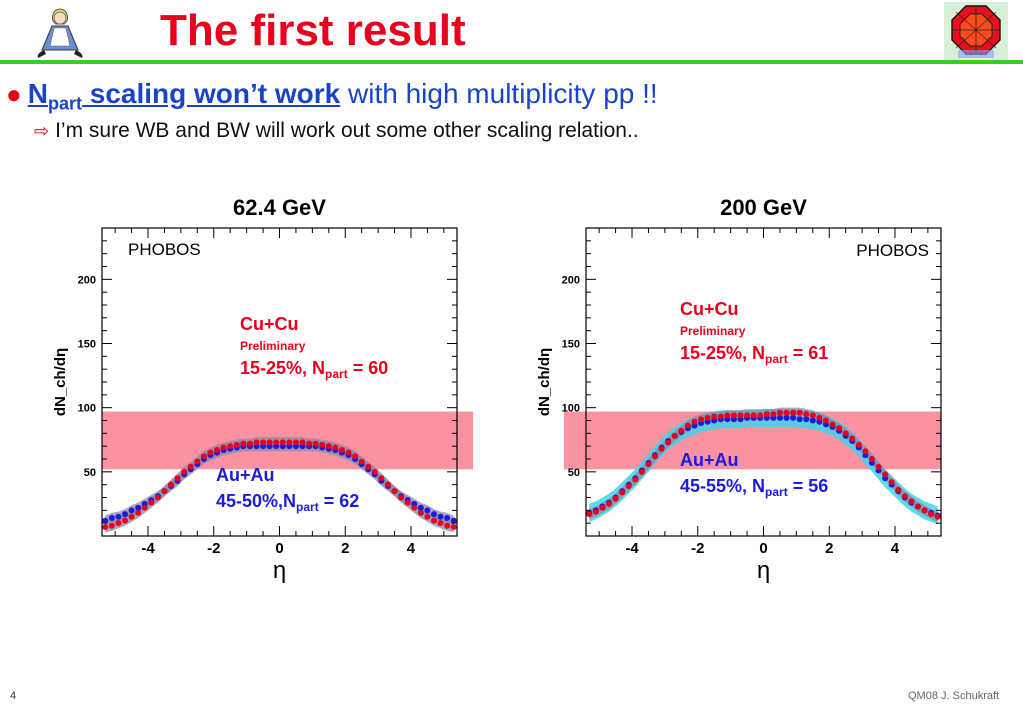  Describe the element at coordinates (60, 33) in the screenshot. I see `alice-figure-logo` at that location.